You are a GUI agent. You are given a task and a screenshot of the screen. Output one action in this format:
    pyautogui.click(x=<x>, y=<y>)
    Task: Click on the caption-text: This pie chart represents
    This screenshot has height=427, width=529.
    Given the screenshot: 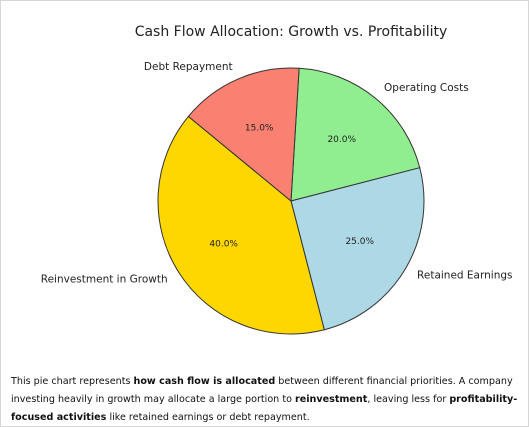 What is the action you would take?
    pyautogui.click(x=72, y=381)
    